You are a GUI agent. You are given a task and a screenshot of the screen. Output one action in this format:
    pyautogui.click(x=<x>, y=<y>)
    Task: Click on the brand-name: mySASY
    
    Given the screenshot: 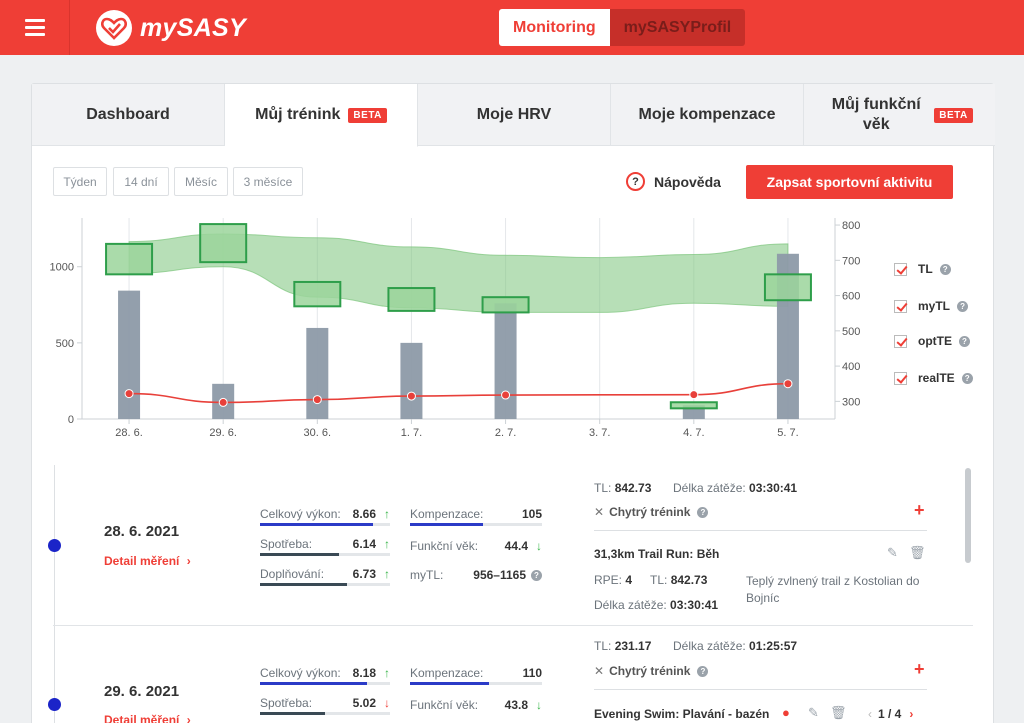 What is the action you would take?
    pyautogui.click(x=193, y=27)
    